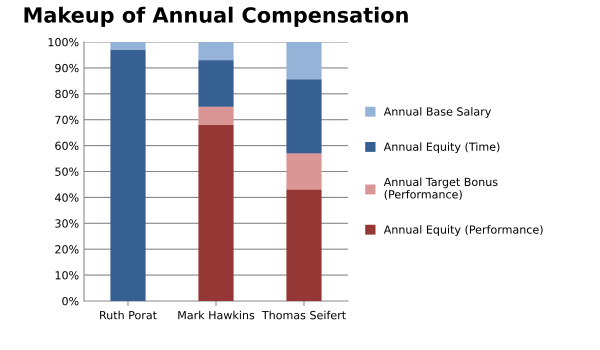 This screenshot has width=600, height=350. I want to click on x-tick-label: Mark Hawkins, so click(216, 315).